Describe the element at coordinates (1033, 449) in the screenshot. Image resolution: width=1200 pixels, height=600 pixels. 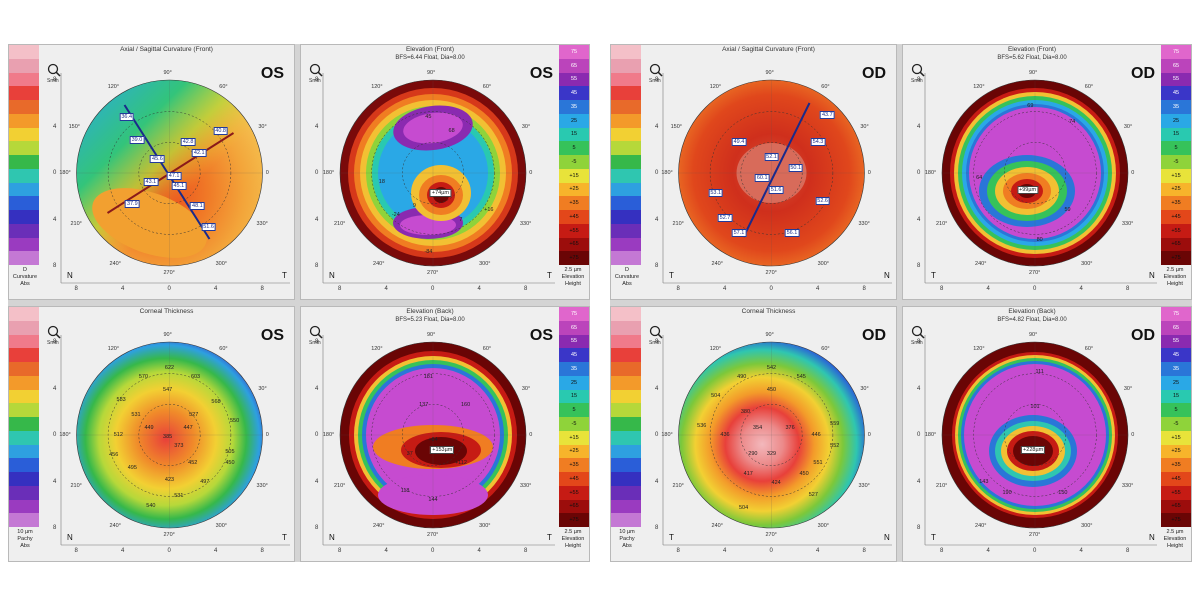
I see `apex-value-label: +228µm` at that location.